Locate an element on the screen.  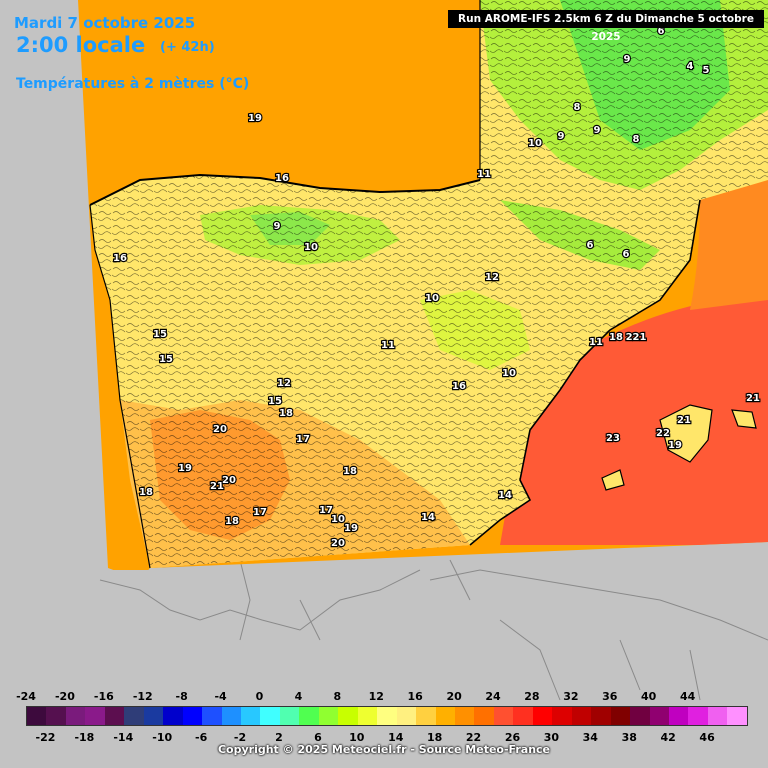
legend-tick-label: 40 is located at coordinates (649, 696).